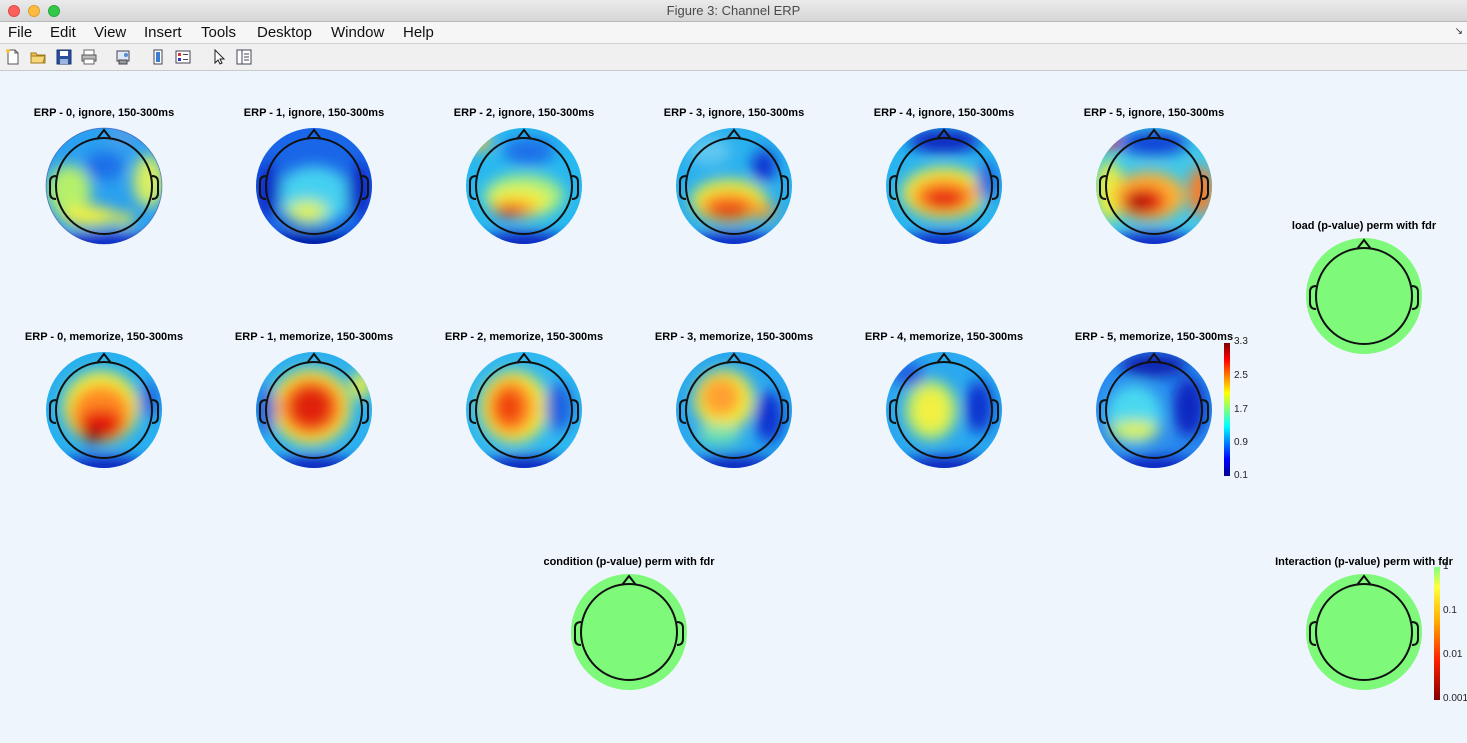 The image size is (1467, 743). Describe the element at coordinates (38, 57) in the screenshot. I see `open-file-icon` at that location.